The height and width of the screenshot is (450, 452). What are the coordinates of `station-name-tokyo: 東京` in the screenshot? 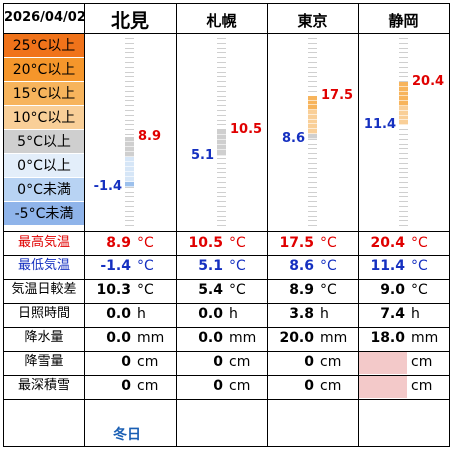 It's located at (312, 21).